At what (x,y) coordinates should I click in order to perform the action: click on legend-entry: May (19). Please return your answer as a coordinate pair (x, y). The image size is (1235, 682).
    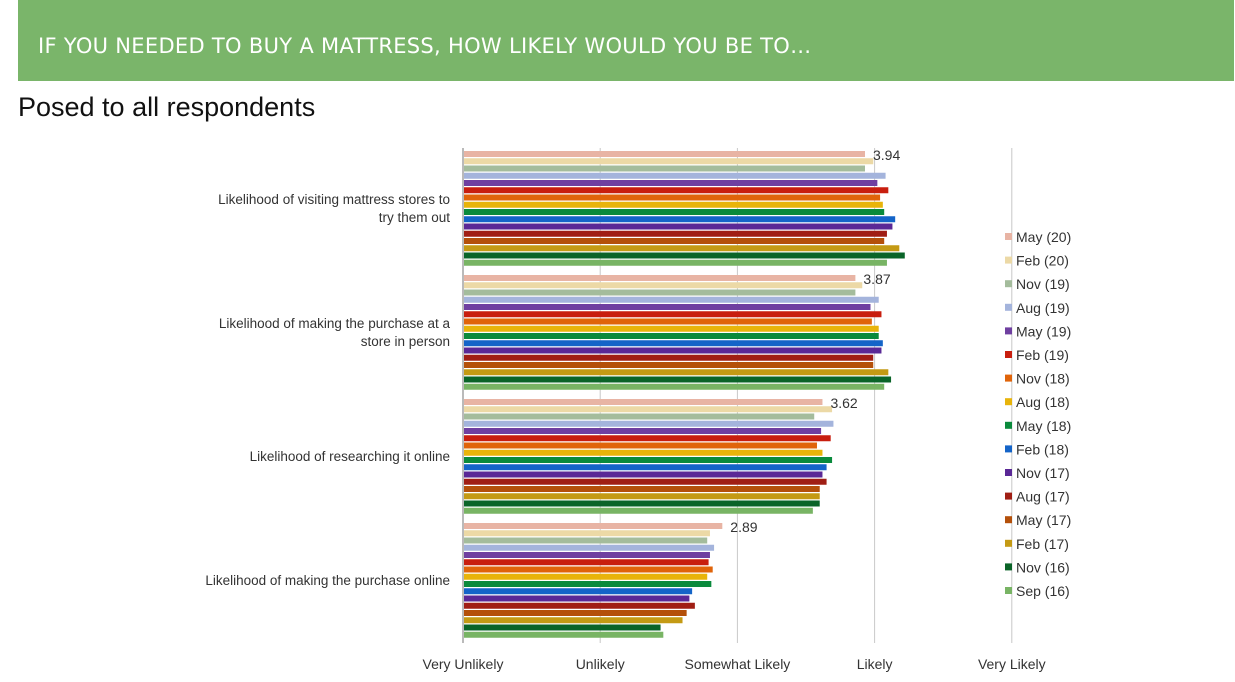
    Looking at the image, I should click on (1043, 331).